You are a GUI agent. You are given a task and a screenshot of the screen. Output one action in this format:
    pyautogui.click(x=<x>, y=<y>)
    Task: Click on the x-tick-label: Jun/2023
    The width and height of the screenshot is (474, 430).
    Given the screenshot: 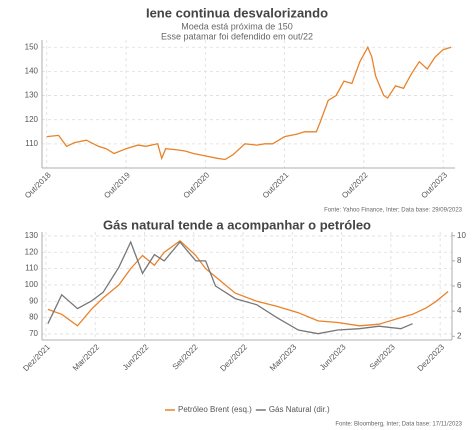 What is the action you would take?
    pyautogui.click(x=333, y=357)
    